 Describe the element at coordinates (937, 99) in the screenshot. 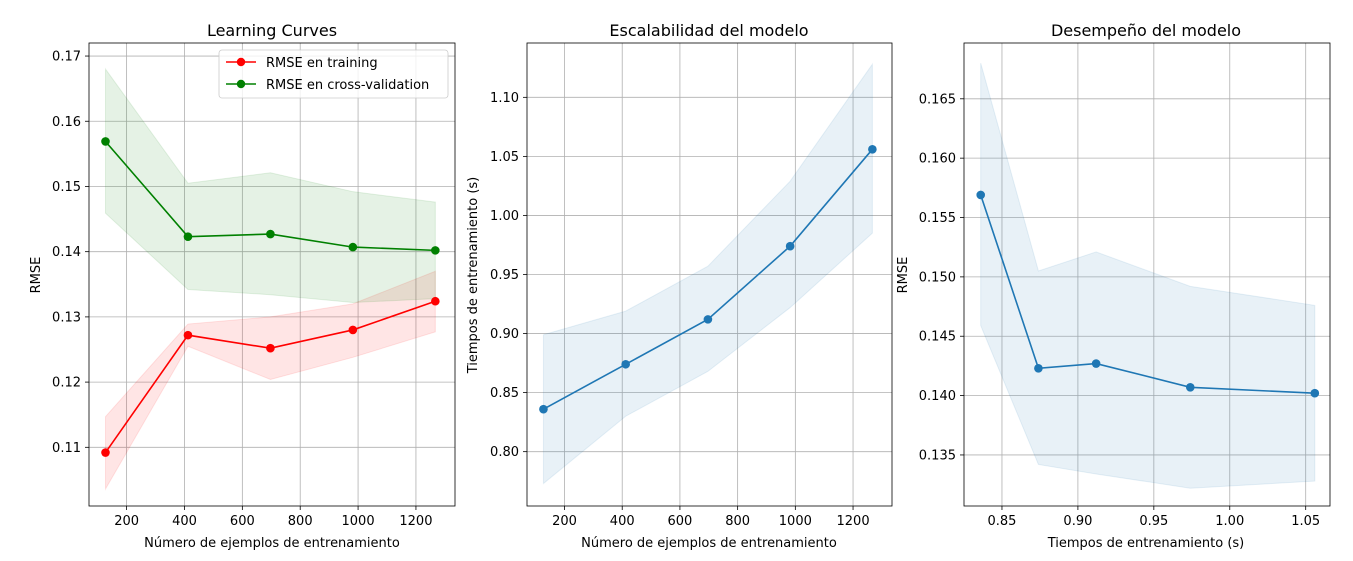

I see `y-tick-label: 0.165` at that location.